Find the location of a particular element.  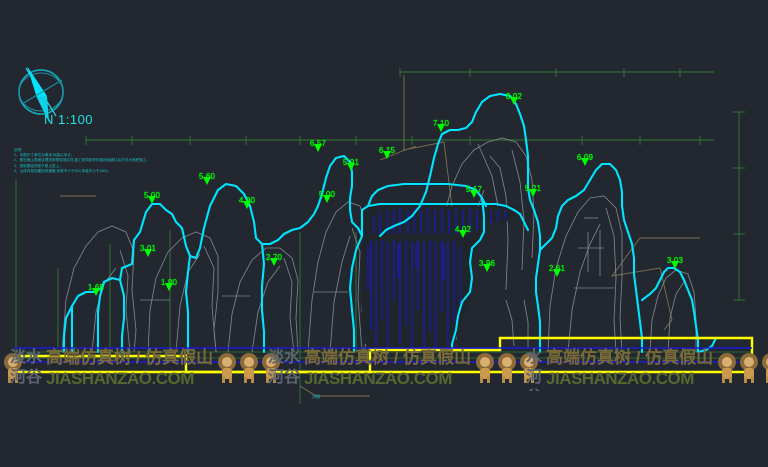

elevation-label: 1.65 is located at coordinates (96, 287).